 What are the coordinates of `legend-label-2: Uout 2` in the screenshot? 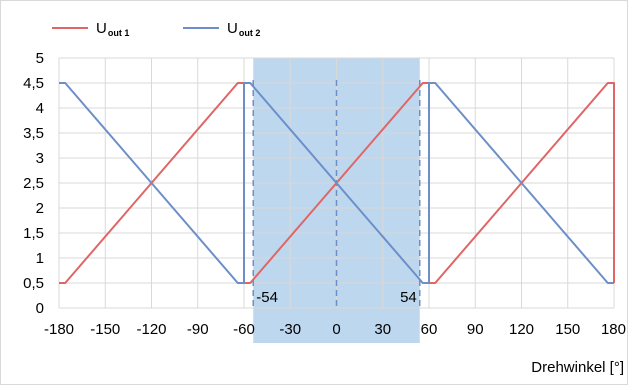 It's located at (243, 29).